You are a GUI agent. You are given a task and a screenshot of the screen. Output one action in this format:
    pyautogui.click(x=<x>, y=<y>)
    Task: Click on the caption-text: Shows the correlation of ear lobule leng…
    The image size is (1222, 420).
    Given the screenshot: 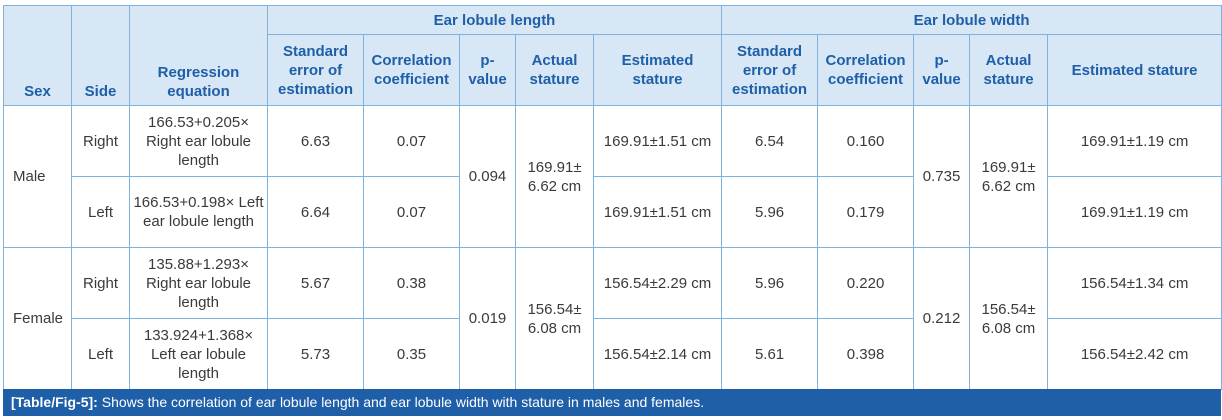 What is the action you would take?
    pyautogui.click(x=401, y=402)
    